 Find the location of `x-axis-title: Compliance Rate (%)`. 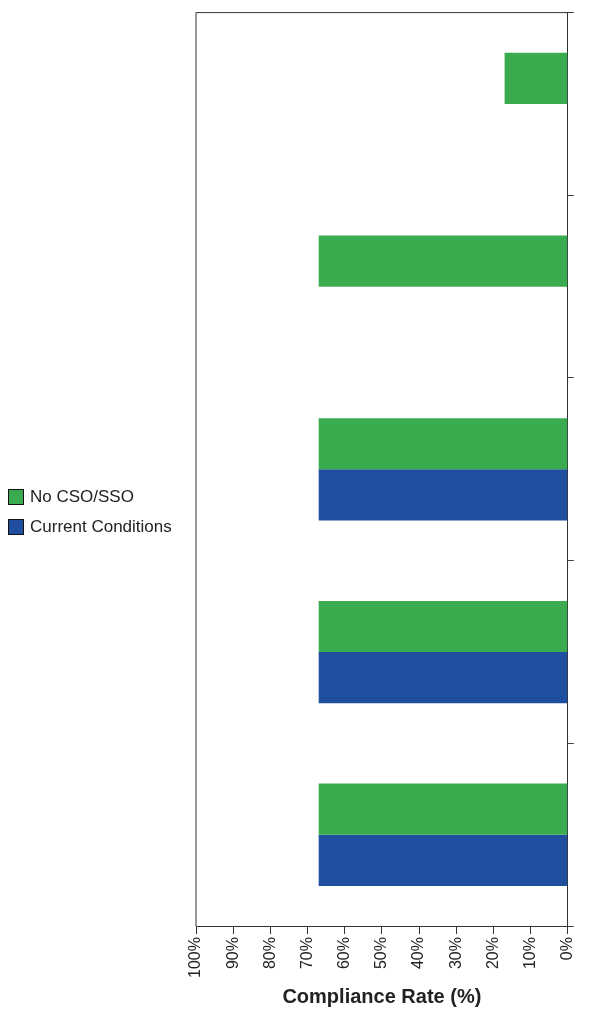

x-axis-title: Compliance Rate (%) is located at coordinates (382, 995).